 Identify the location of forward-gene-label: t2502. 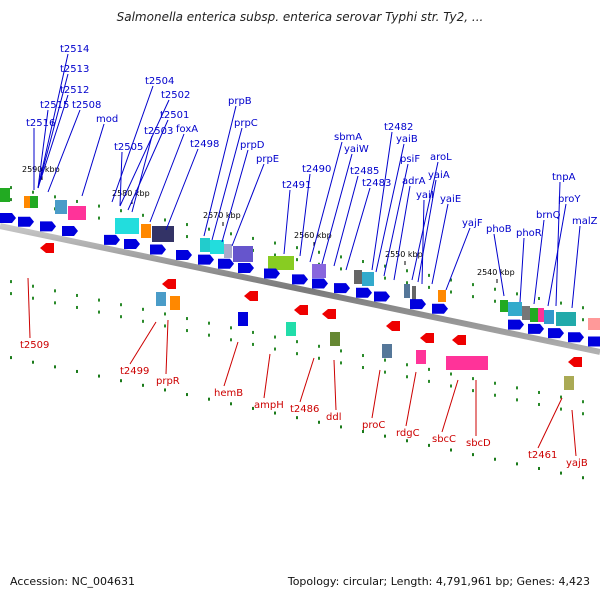
(175, 95).